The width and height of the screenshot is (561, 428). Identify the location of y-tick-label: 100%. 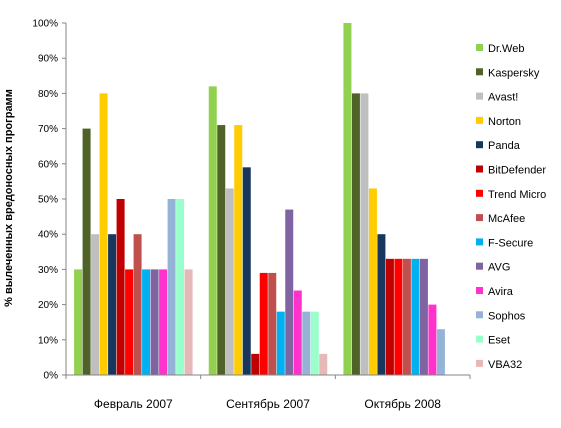
(45, 24).